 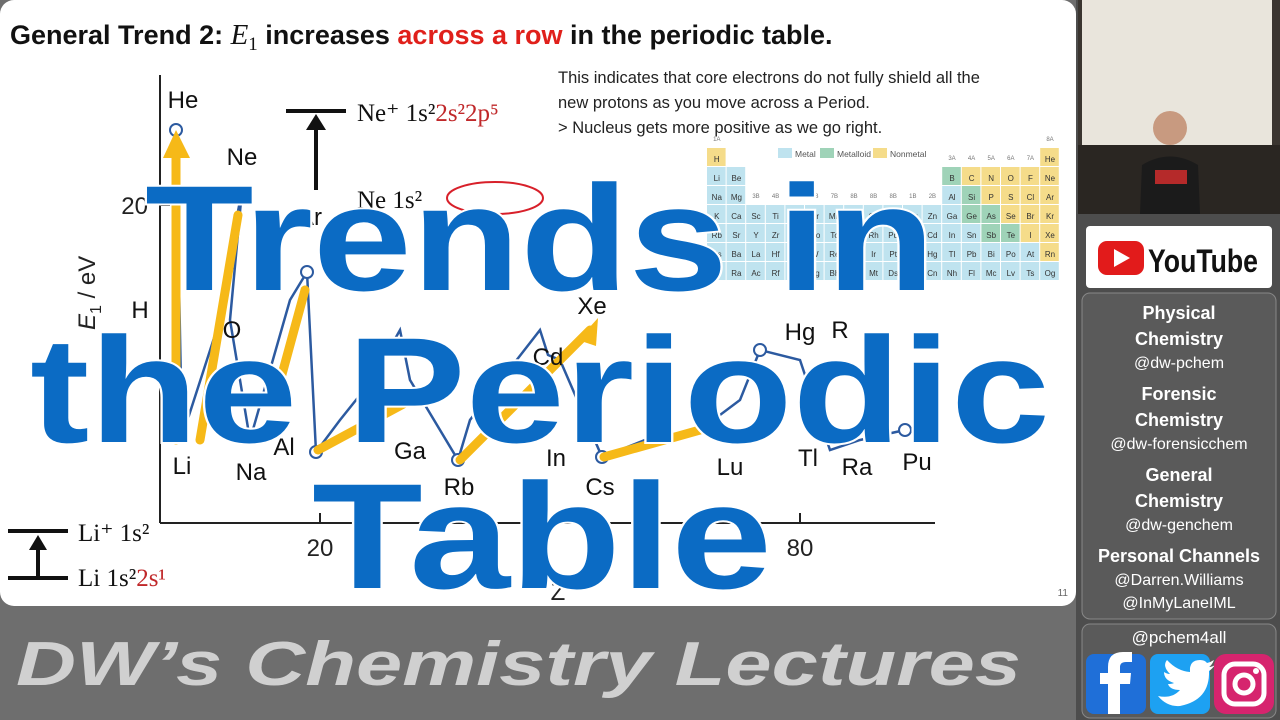 What do you see at coordinates (1179, 556) in the screenshot?
I see `channel-name: Personal Channels` at bounding box center [1179, 556].